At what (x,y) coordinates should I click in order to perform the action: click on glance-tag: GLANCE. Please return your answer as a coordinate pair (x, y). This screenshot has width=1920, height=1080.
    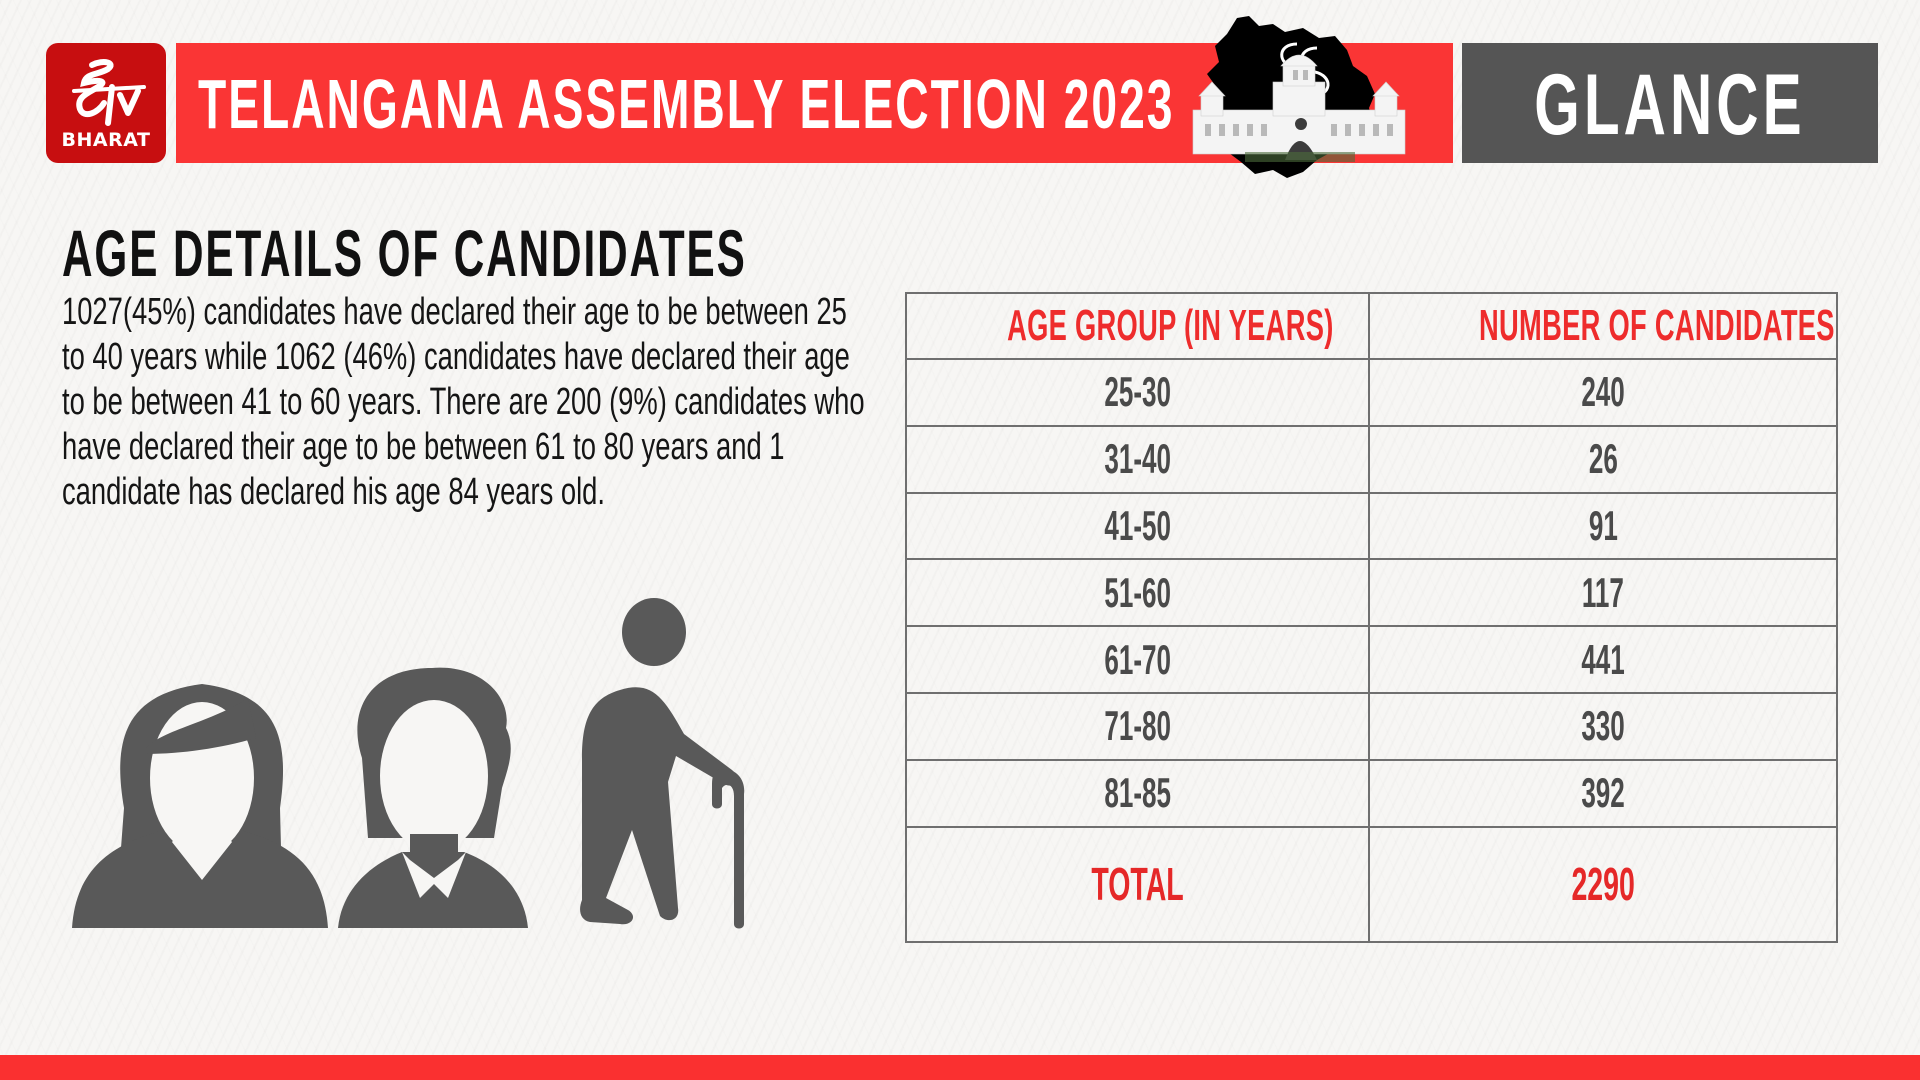
    Looking at the image, I should click on (1670, 103).